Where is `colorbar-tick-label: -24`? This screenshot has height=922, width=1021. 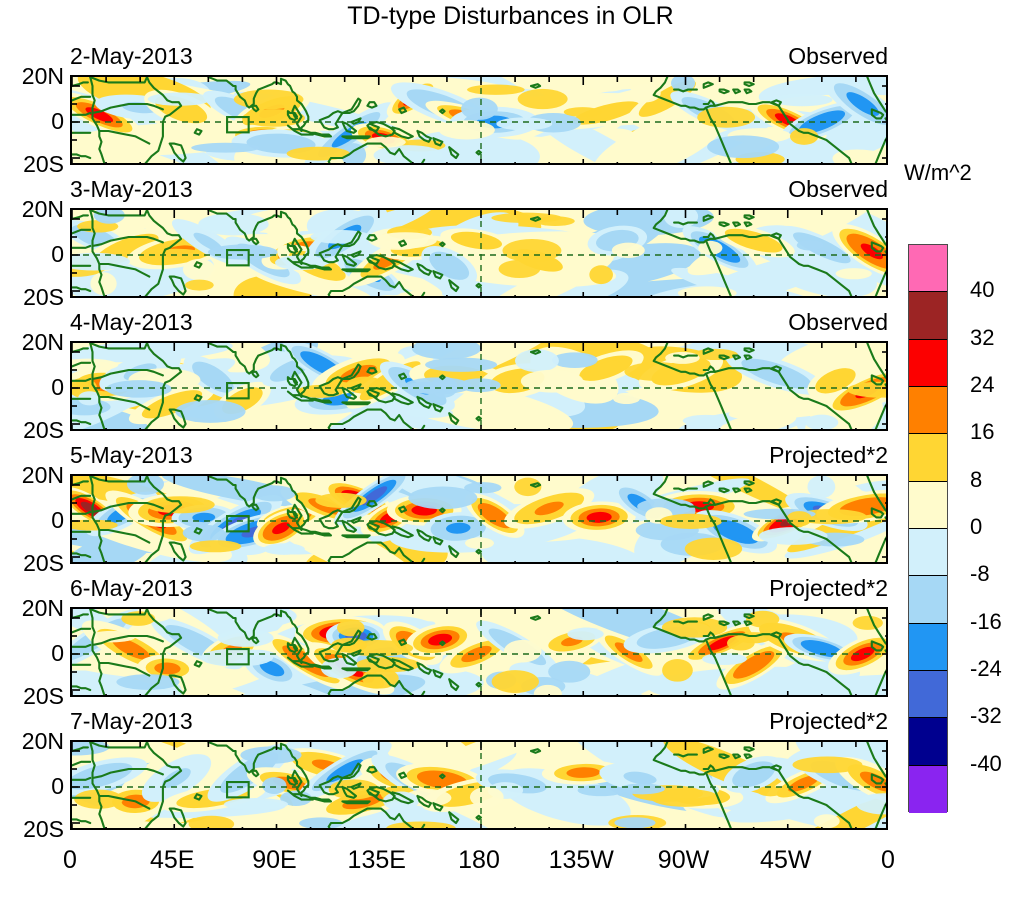
colorbar-tick-label: -24 is located at coordinates (986, 668).